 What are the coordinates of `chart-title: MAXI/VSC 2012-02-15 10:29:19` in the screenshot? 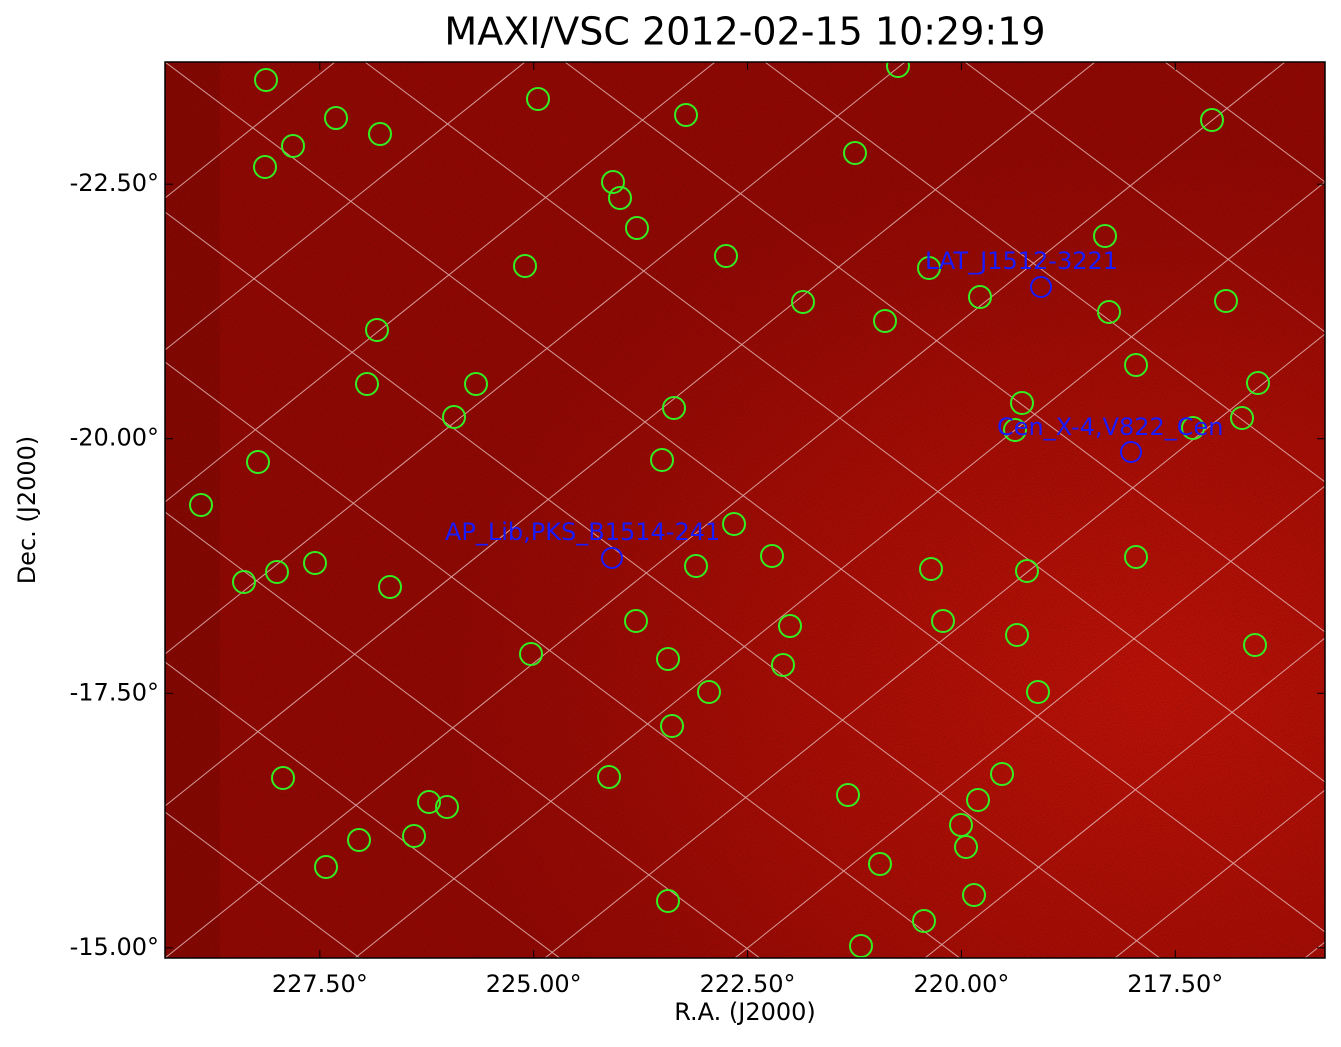 It's located at (744, 32).